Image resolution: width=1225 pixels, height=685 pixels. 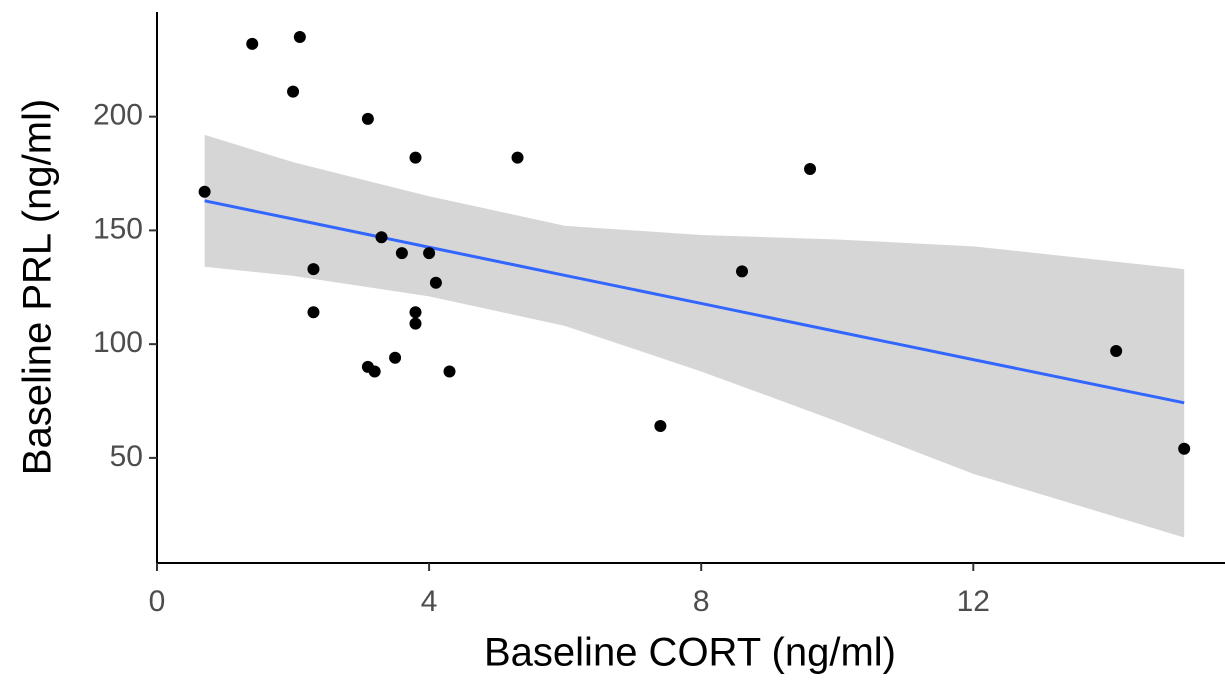 What do you see at coordinates (118, 342) in the screenshot?
I see `y-tick-label: 100` at bounding box center [118, 342].